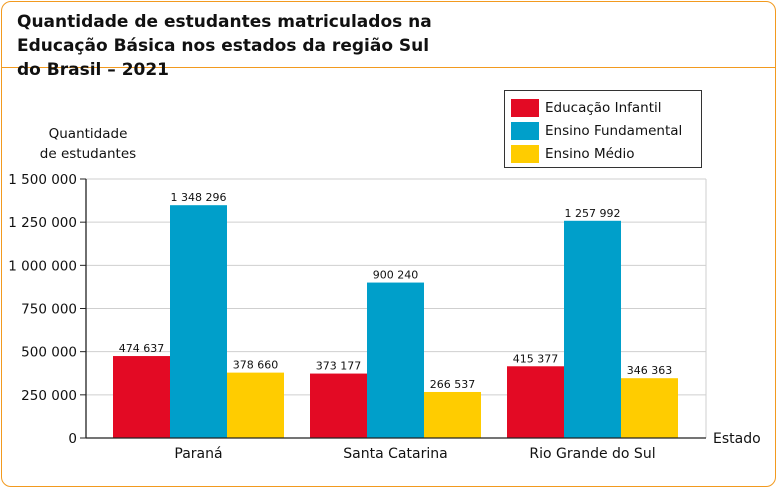 This screenshot has width=779, height=490. I want to click on legend-swatch-infantil, so click(525, 107).